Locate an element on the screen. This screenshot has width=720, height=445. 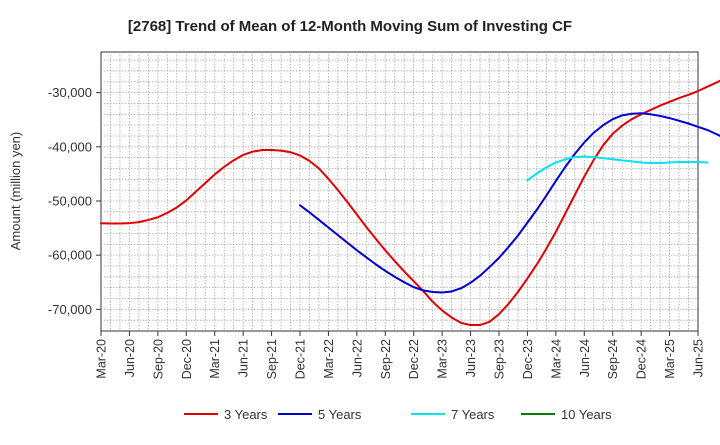
x-tick-label: Dec-23 is located at coordinates (528, 359).